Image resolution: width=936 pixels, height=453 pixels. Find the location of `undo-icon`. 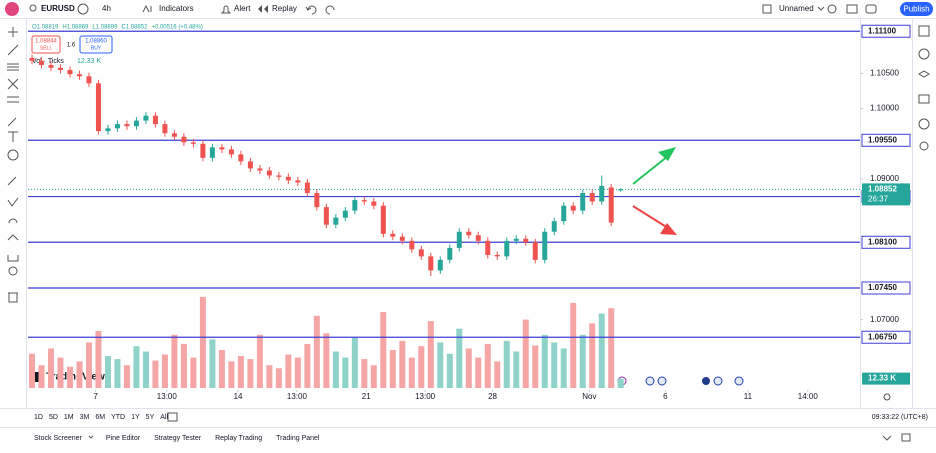

undo-icon is located at coordinates (311, 10).